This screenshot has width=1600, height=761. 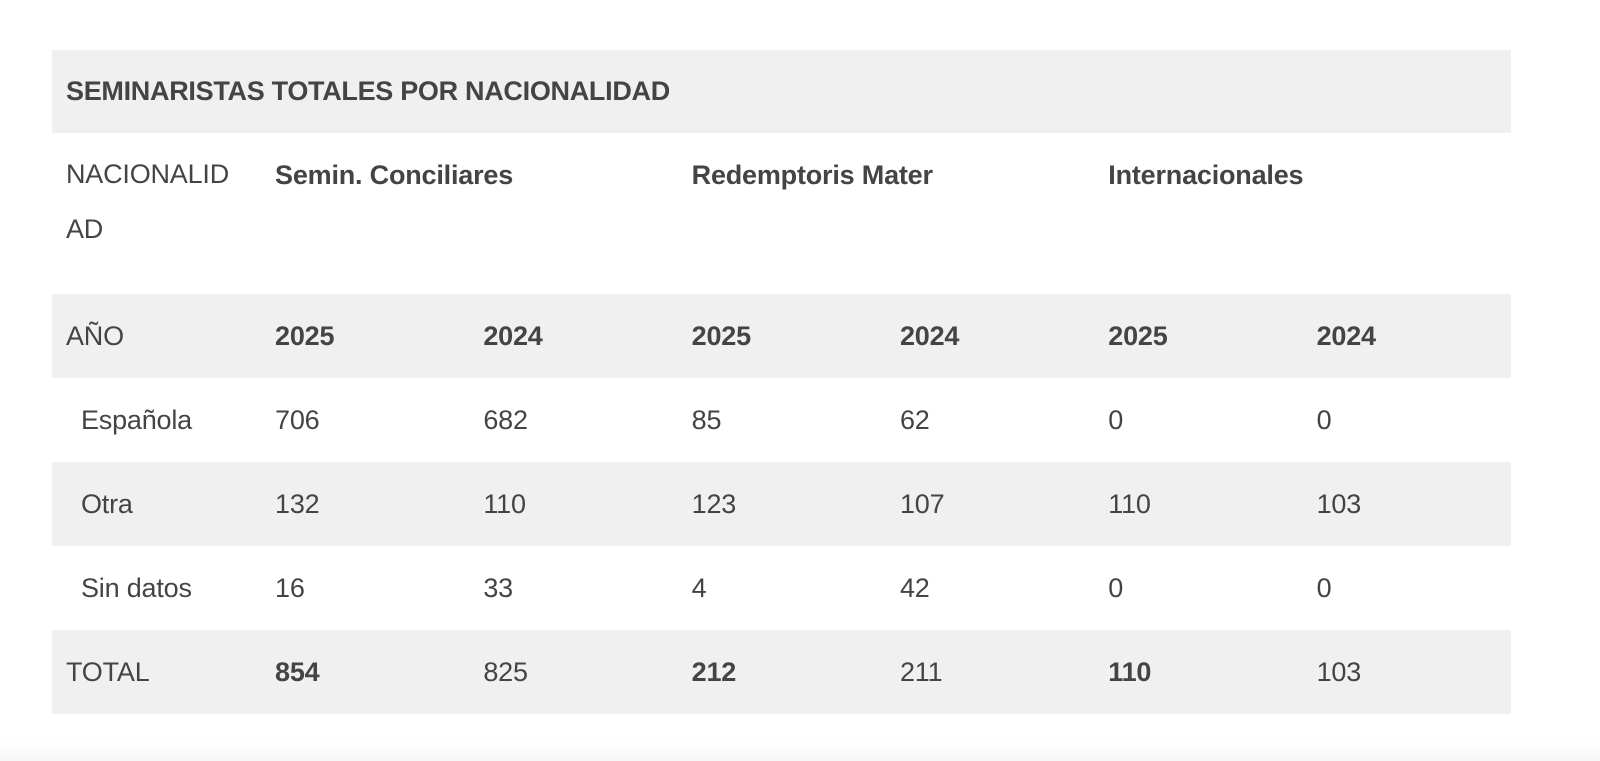 What do you see at coordinates (290, 587) in the screenshot?
I see `table-cell: 16` at bounding box center [290, 587].